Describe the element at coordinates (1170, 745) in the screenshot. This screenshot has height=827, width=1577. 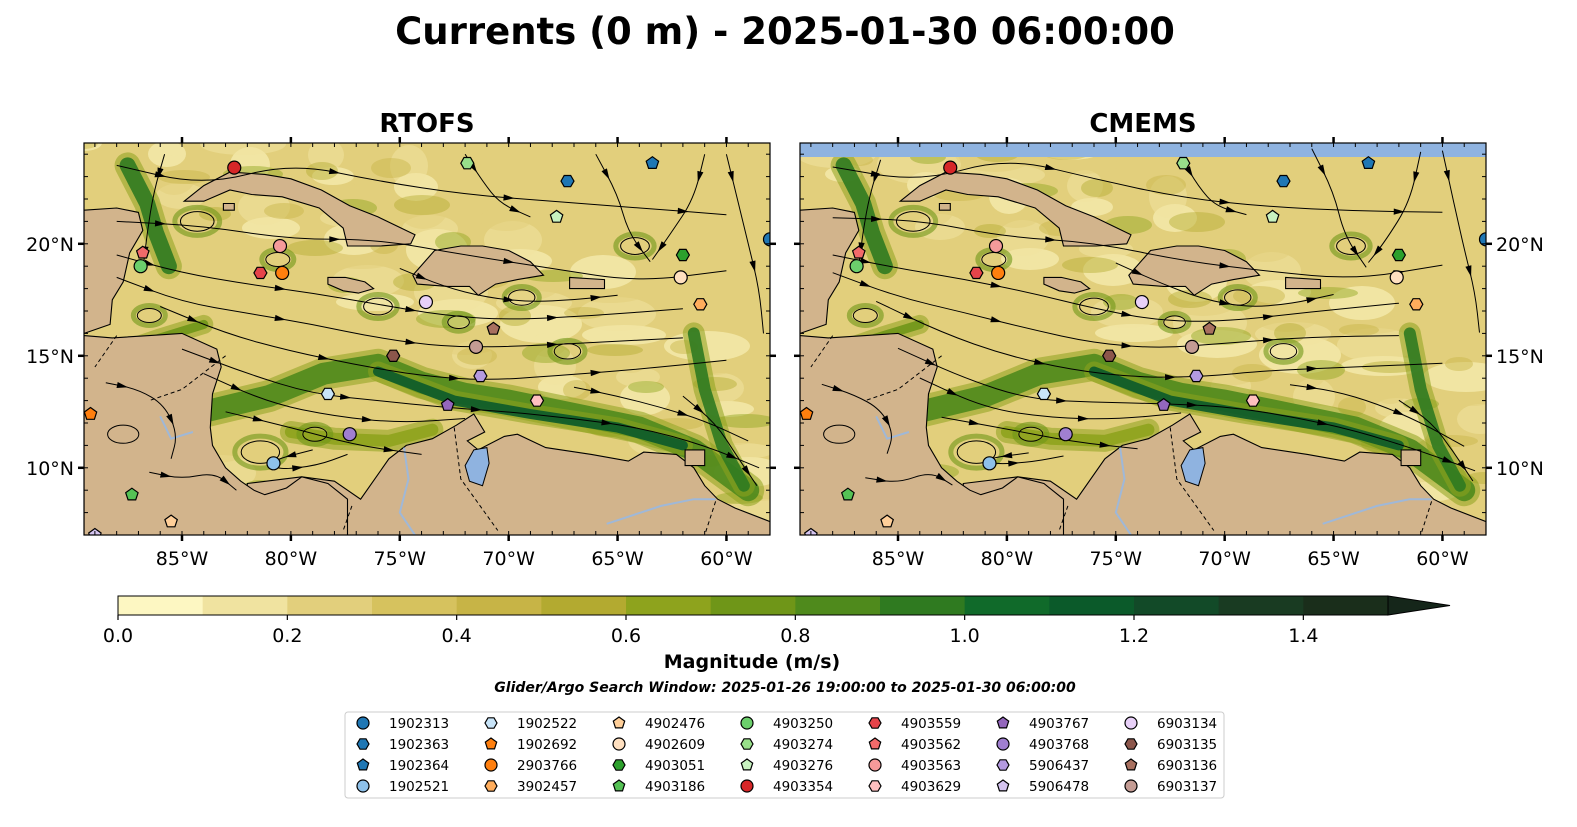
I see `legend-item: 6903135` at that location.